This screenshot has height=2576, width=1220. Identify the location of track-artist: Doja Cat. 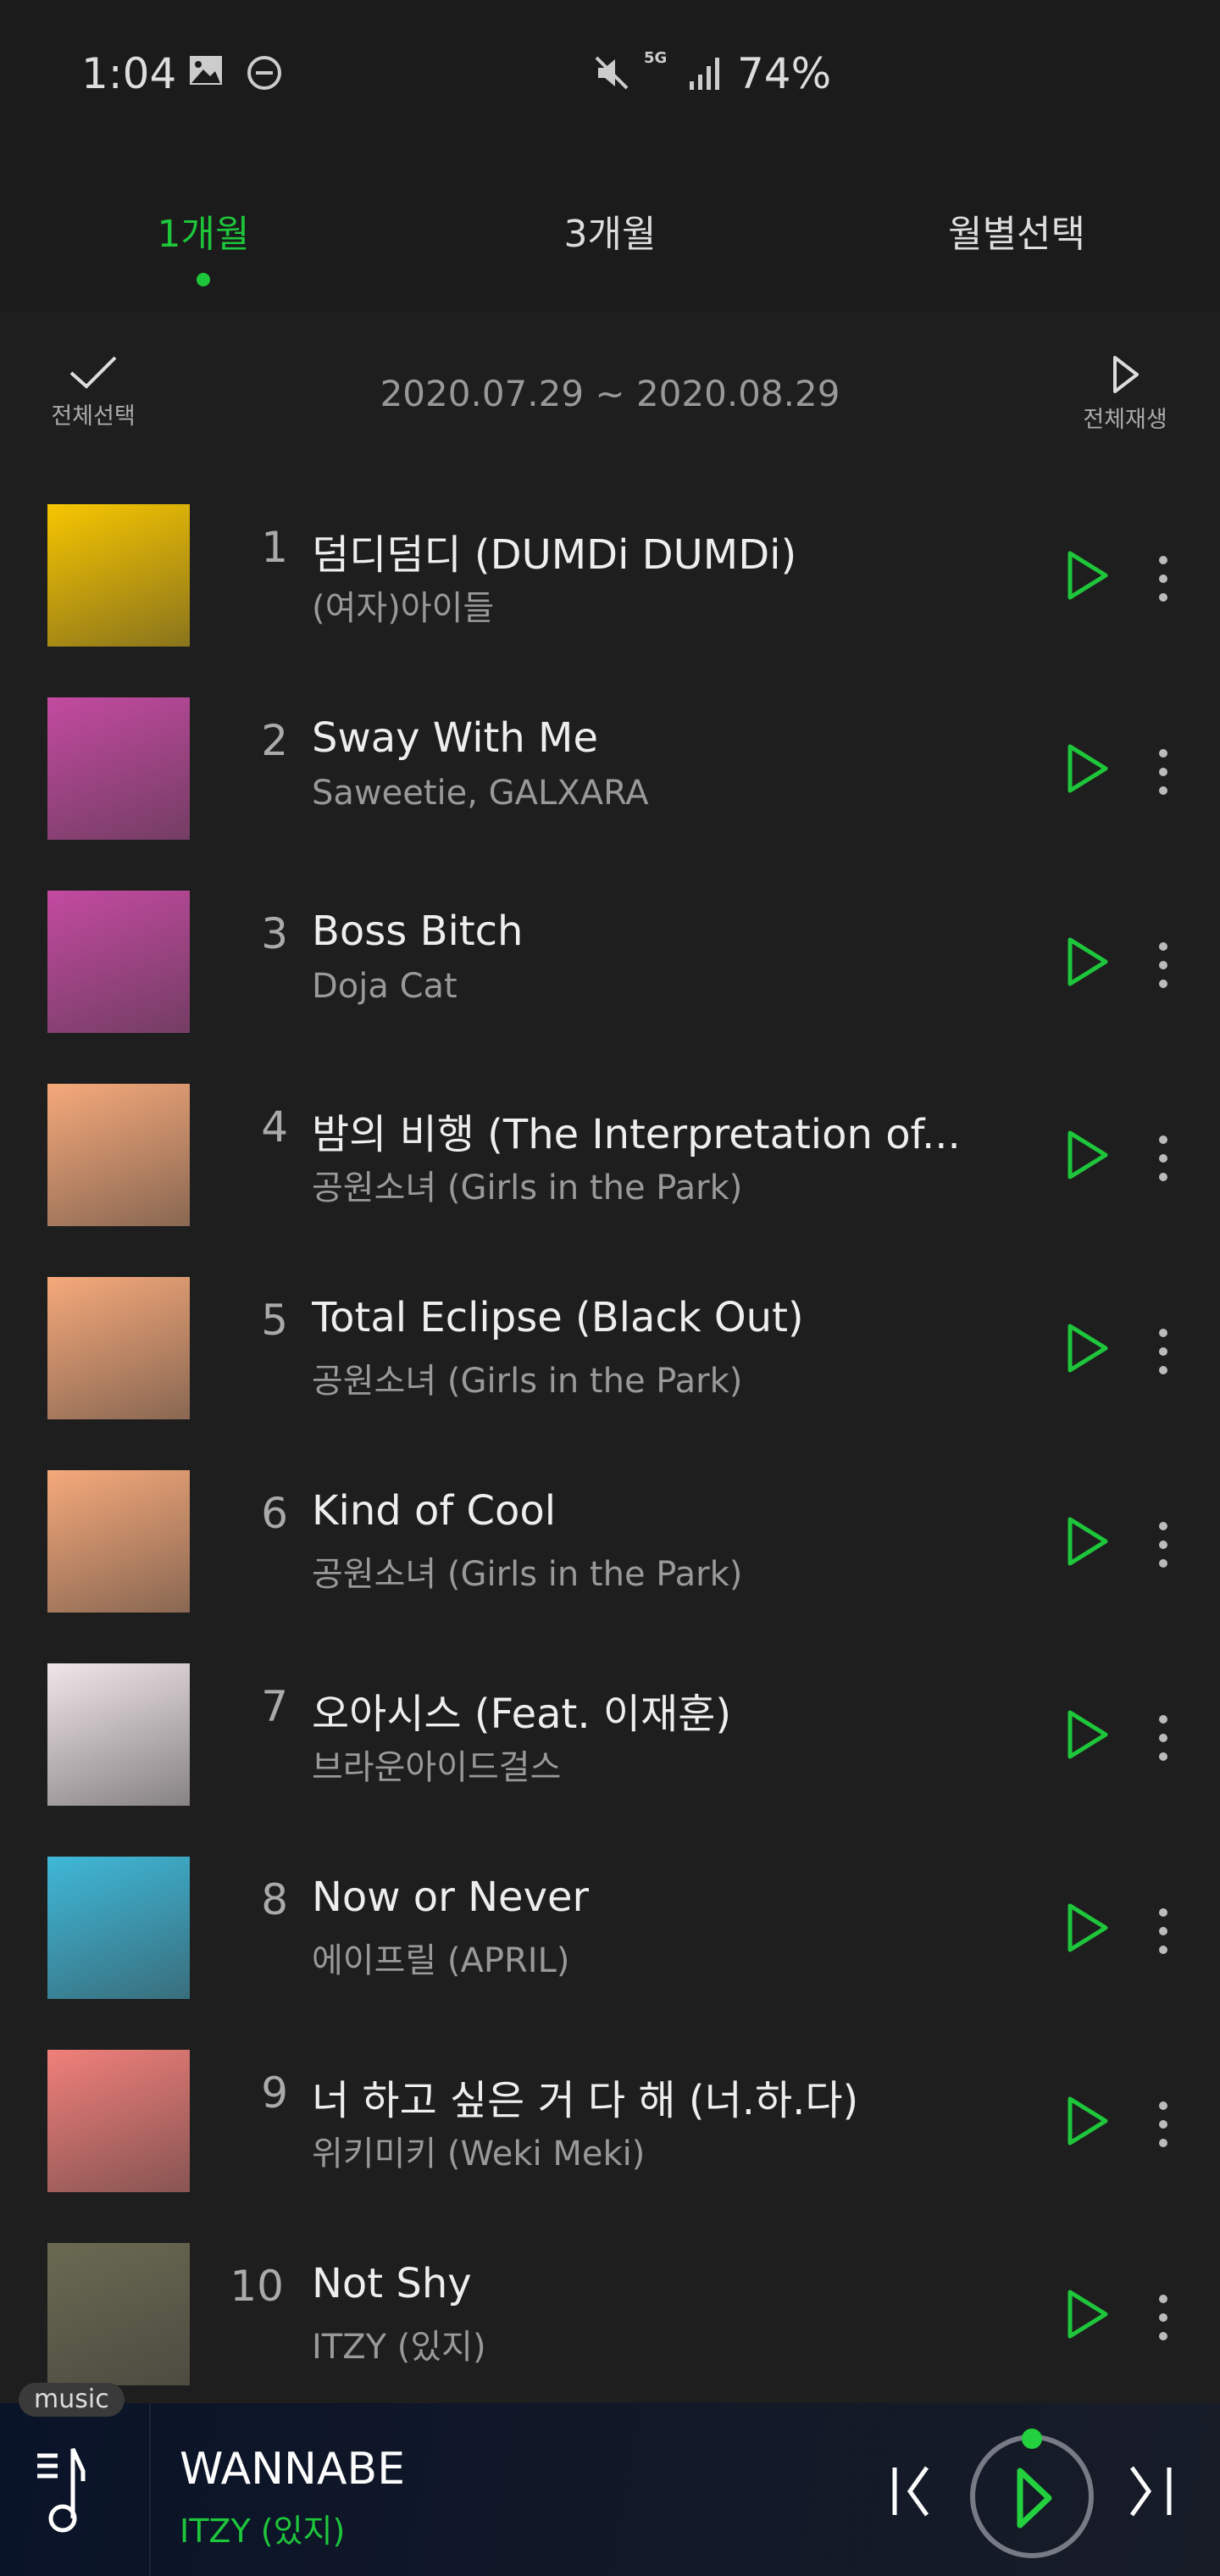
(385, 986).